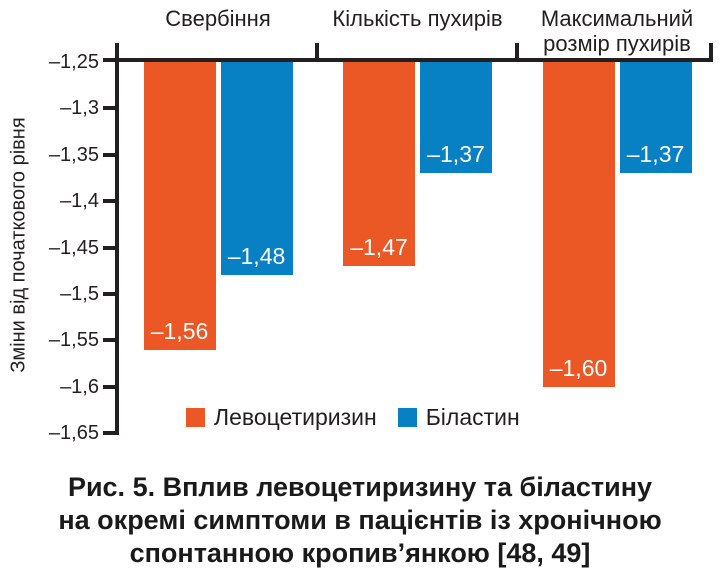 This screenshot has width=720, height=574. What do you see at coordinates (79, 386) in the screenshot?
I see `y-tick-label: –1,6` at bounding box center [79, 386].